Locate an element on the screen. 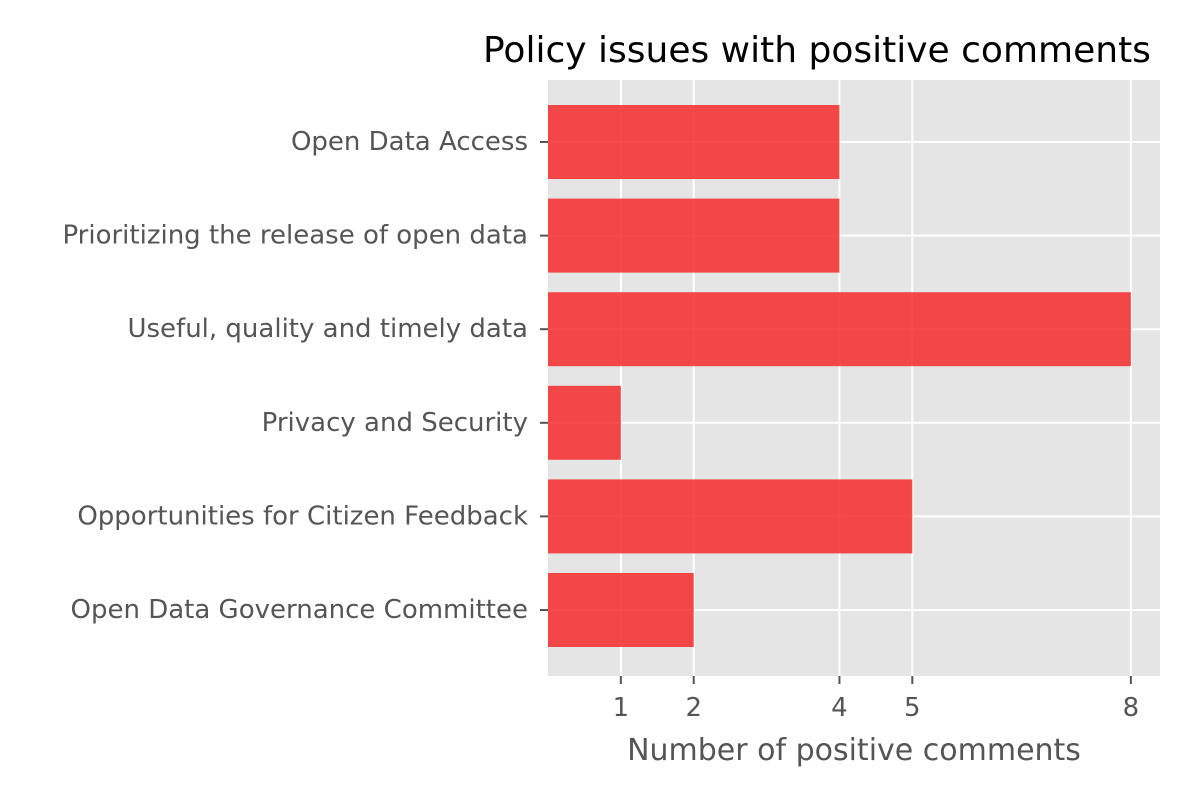  x-tick-label: 8 is located at coordinates (1131, 708).